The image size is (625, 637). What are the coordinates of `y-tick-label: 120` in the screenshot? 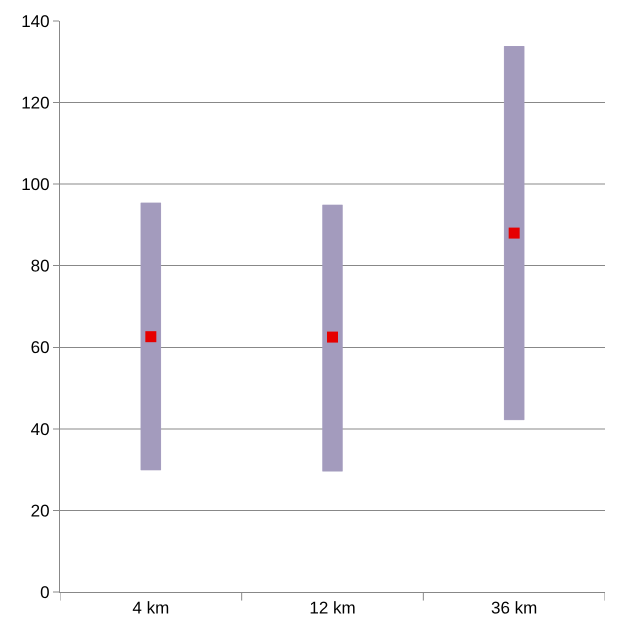 It's located at (35, 103).